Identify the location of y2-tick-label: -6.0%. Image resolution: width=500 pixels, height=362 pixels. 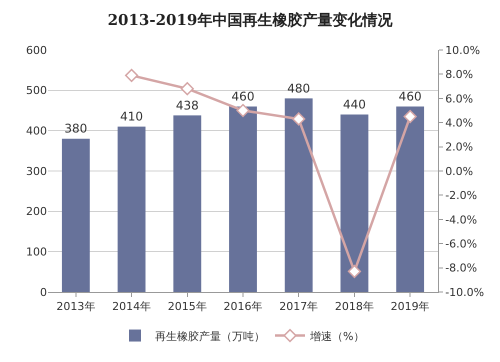
(461, 243).